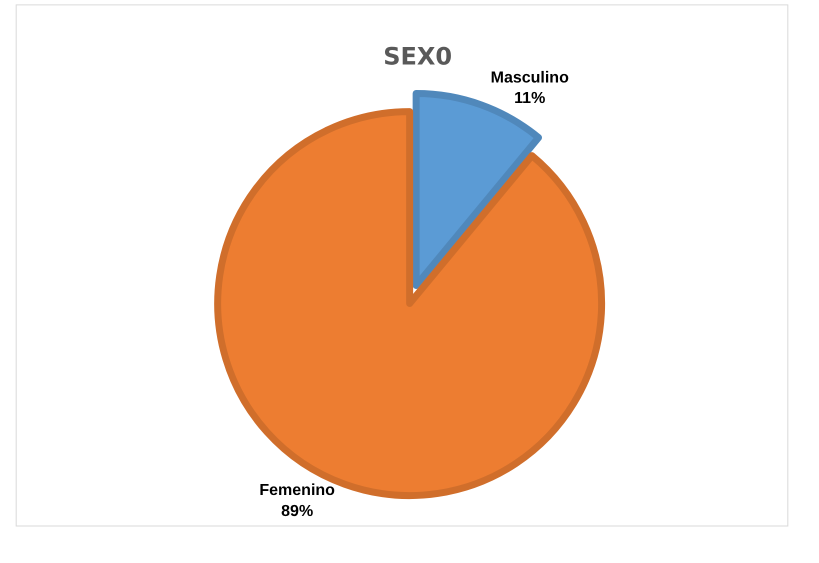 The width and height of the screenshot is (819, 563). What do you see at coordinates (530, 99) in the screenshot?
I see `data-label: 11%` at bounding box center [530, 99].